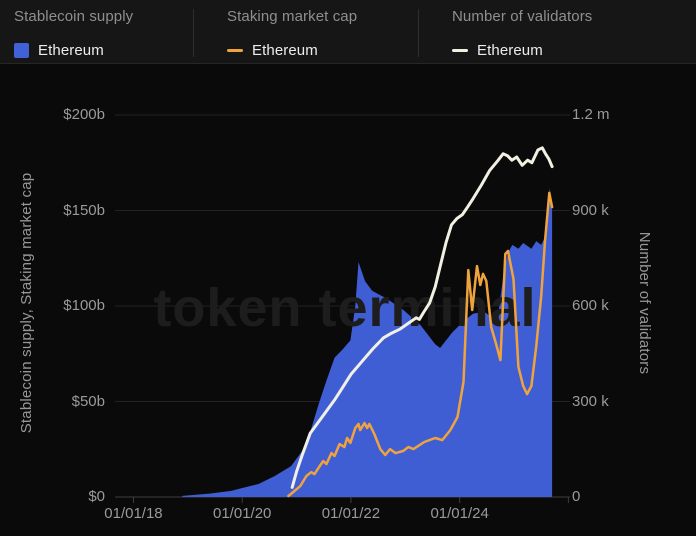 This screenshot has width=696, height=536. Describe the element at coordinates (84, 210) in the screenshot. I see `left-axis-tick-label: $150b` at that location.